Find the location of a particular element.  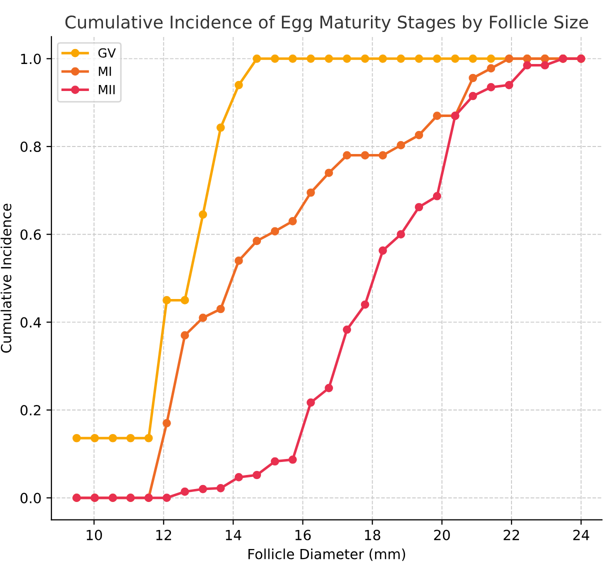

x-tick-label: 12 is located at coordinates (164, 535).